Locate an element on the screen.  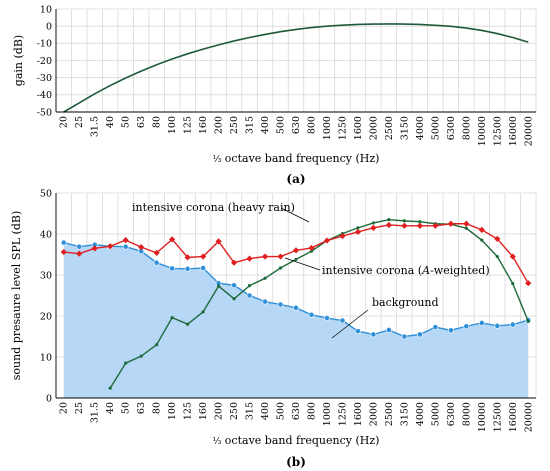
x-tick-label: 50 is located at coordinates (126, 408).